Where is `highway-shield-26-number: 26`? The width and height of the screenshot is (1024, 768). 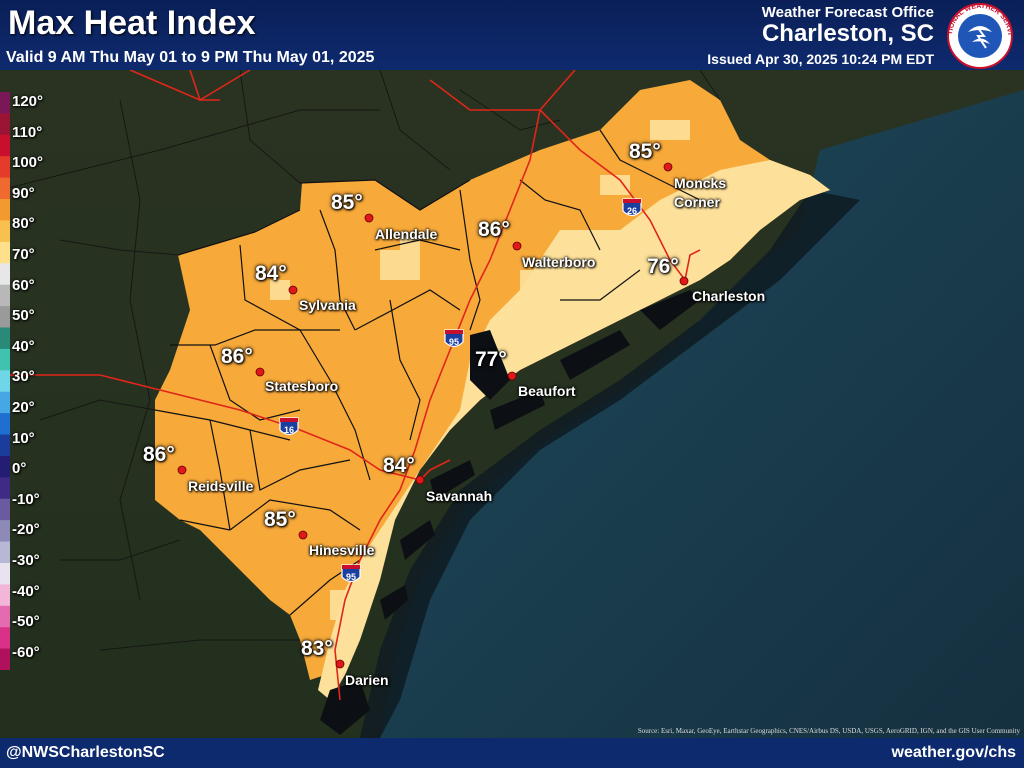 highway-shield-26-number: 26 is located at coordinates (632, 211).